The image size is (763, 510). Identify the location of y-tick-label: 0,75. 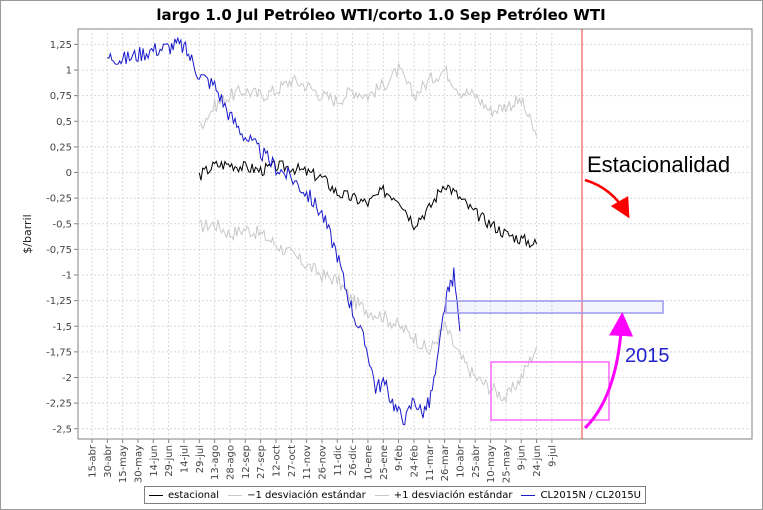
(61, 96).